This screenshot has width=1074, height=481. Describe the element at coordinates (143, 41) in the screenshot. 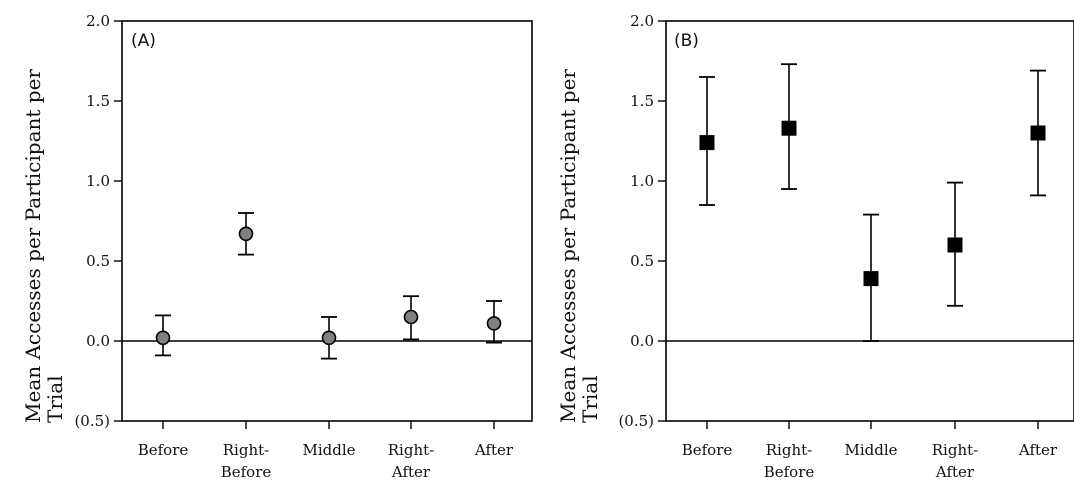

I see `panel-label: (A)` at that location.